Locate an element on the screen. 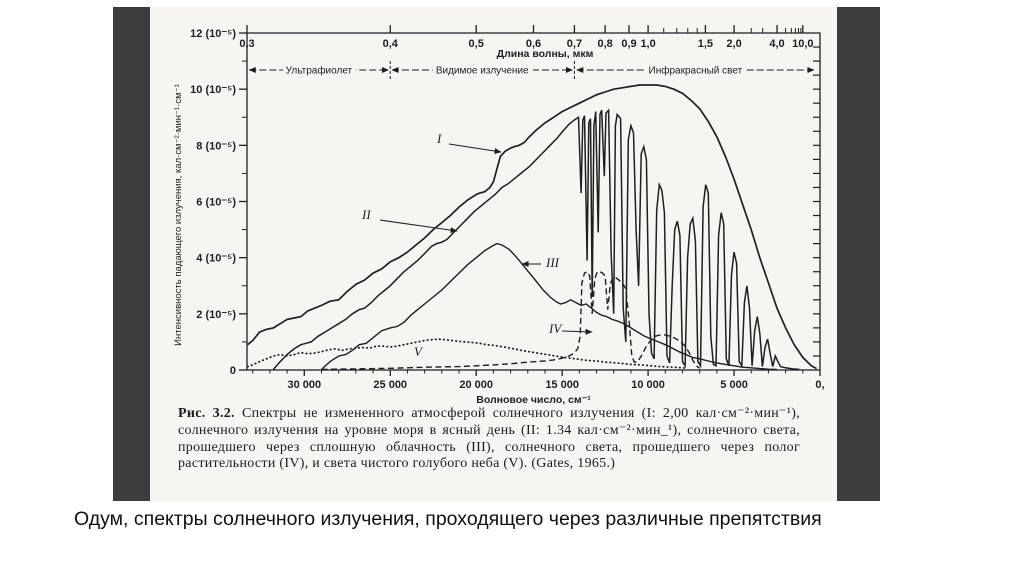 This screenshot has width=1024, height=574. svg-text: 1,0 is located at coordinates (647, 44).